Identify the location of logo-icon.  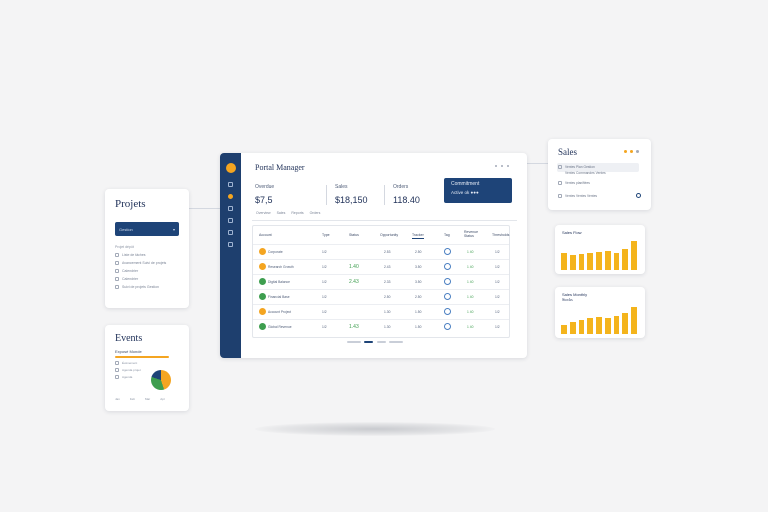
(231, 168).